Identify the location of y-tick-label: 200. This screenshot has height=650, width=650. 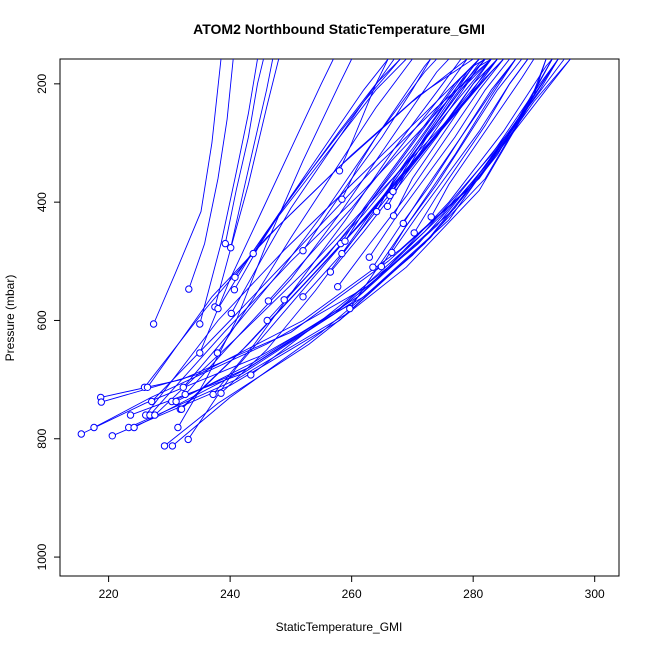
(42, 84).